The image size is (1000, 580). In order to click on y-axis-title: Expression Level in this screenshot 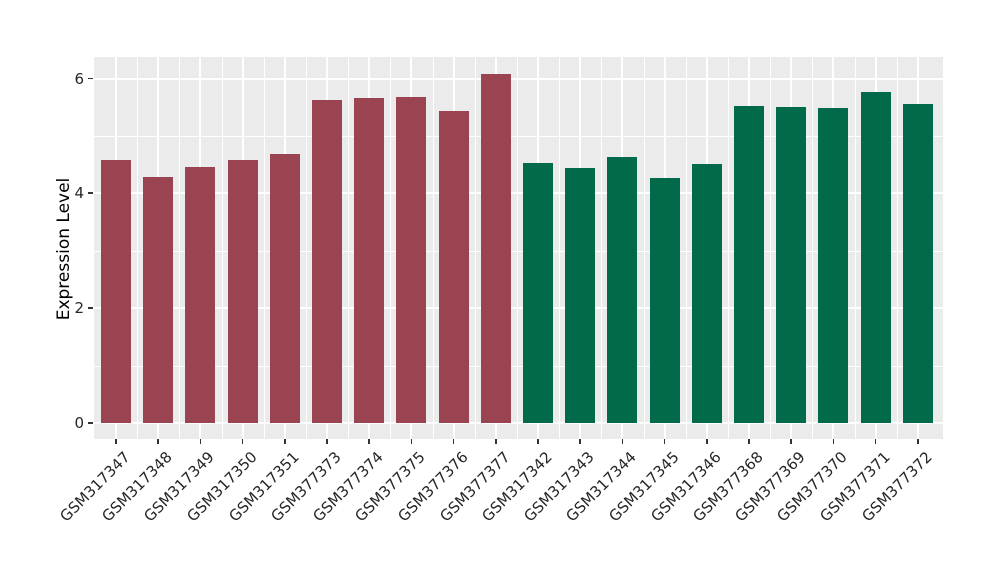, I will do `click(64, 249)`.